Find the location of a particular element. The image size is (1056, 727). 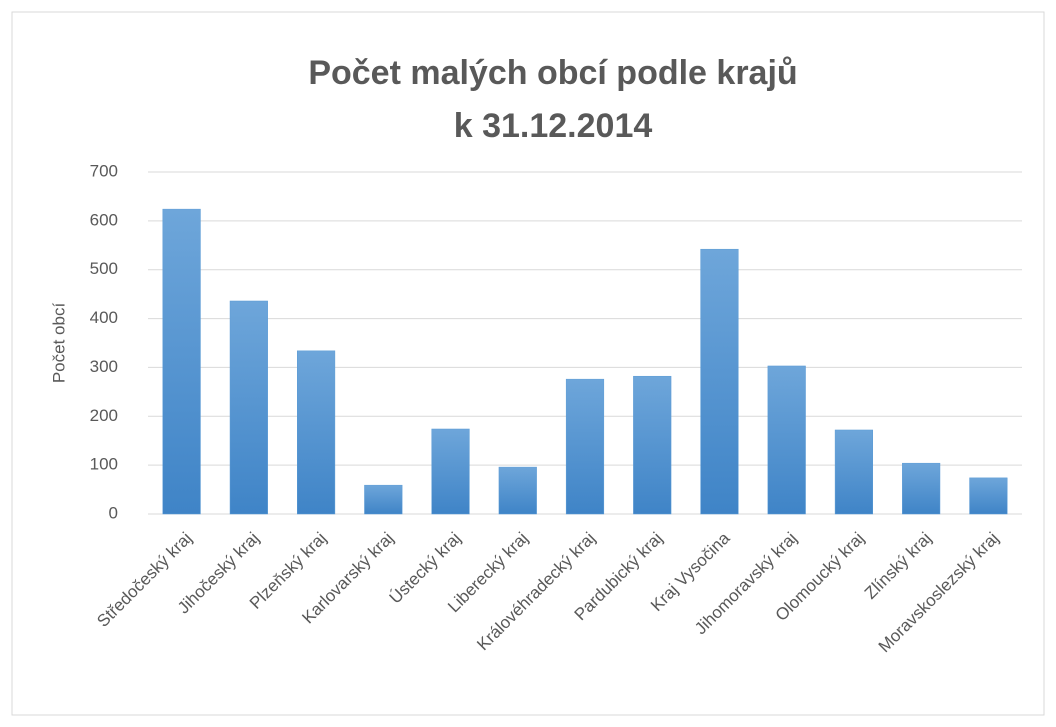

y-tick-label: 300 is located at coordinates (104, 366).